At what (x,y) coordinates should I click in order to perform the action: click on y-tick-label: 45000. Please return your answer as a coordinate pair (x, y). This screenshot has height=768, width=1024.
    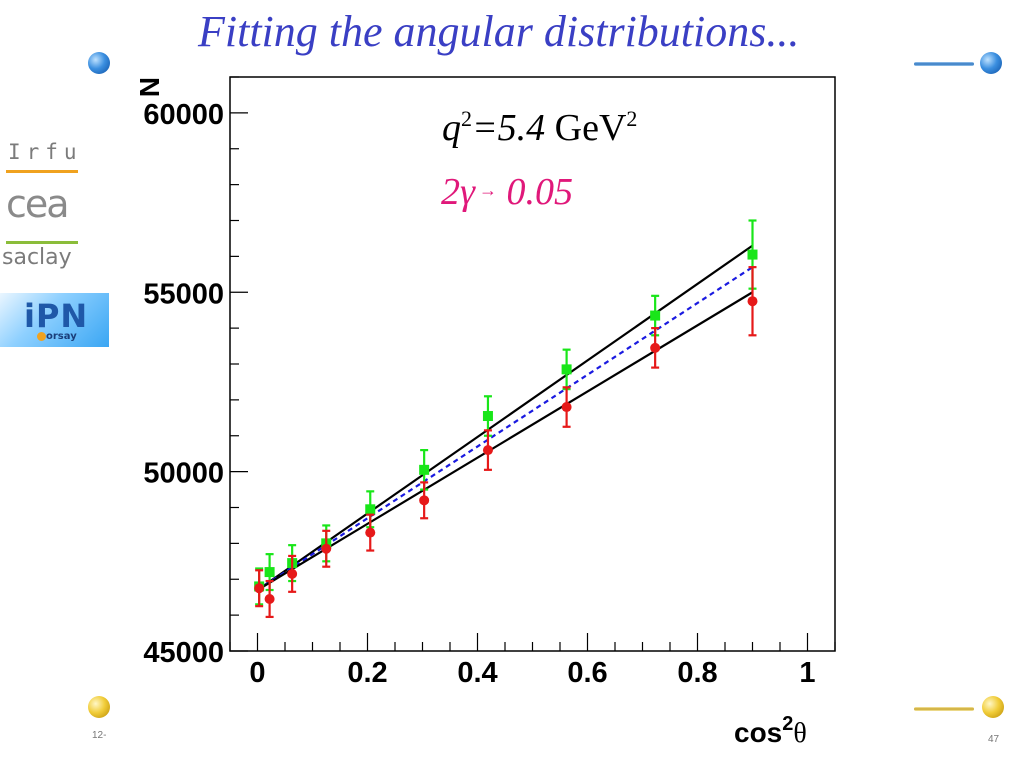
    Looking at the image, I should click on (183, 653).